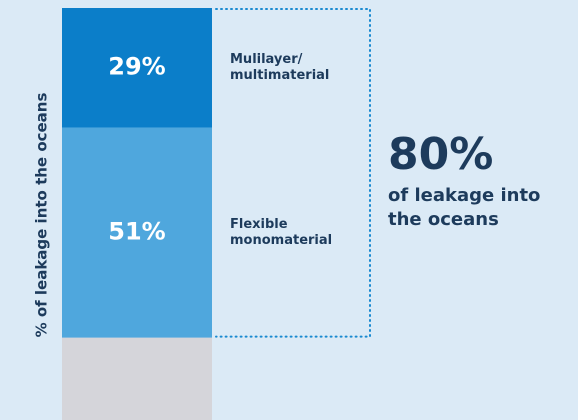 Image resolution: width=578 pixels, height=420 pixels. What do you see at coordinates (464, 207) in the screenshot?
I see `annotation-text: of leakage into the oceans` at bounding box center [464, 207].